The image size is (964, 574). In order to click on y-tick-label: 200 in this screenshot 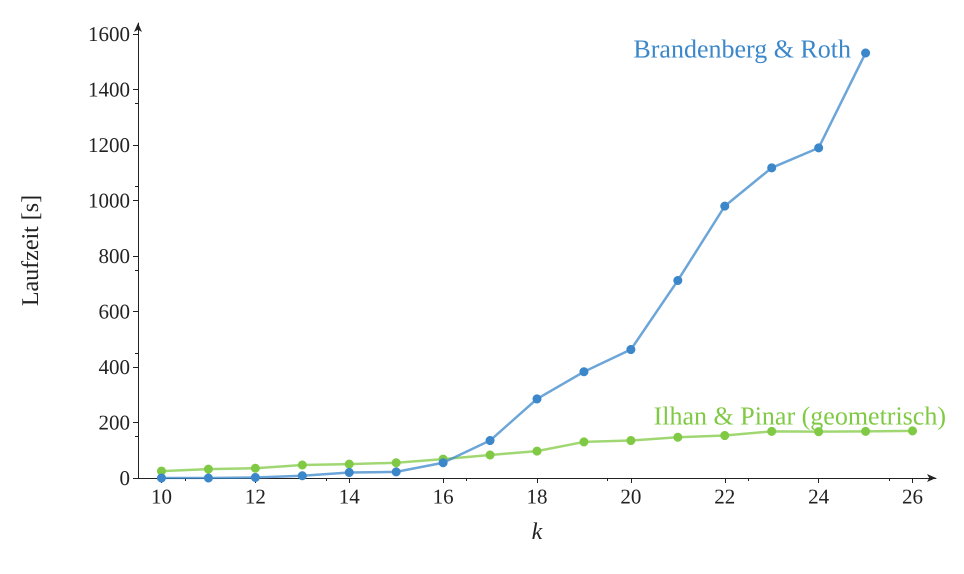, I will do `click(114, 422)`.